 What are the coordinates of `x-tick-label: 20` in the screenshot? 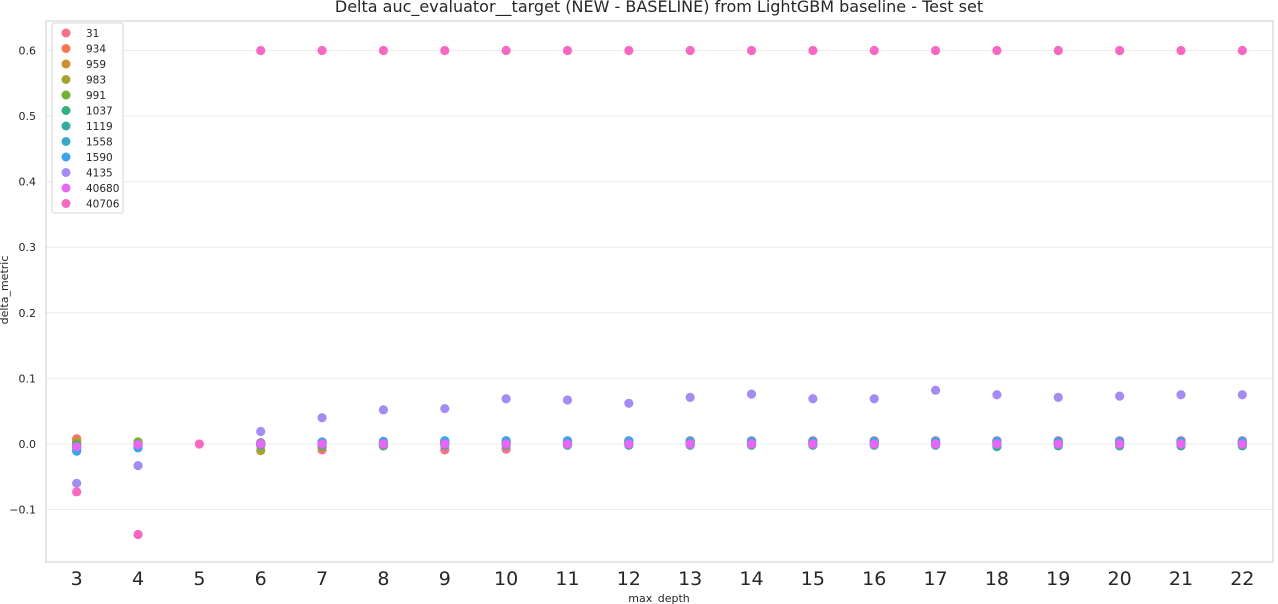 It's located at (1120, 579).